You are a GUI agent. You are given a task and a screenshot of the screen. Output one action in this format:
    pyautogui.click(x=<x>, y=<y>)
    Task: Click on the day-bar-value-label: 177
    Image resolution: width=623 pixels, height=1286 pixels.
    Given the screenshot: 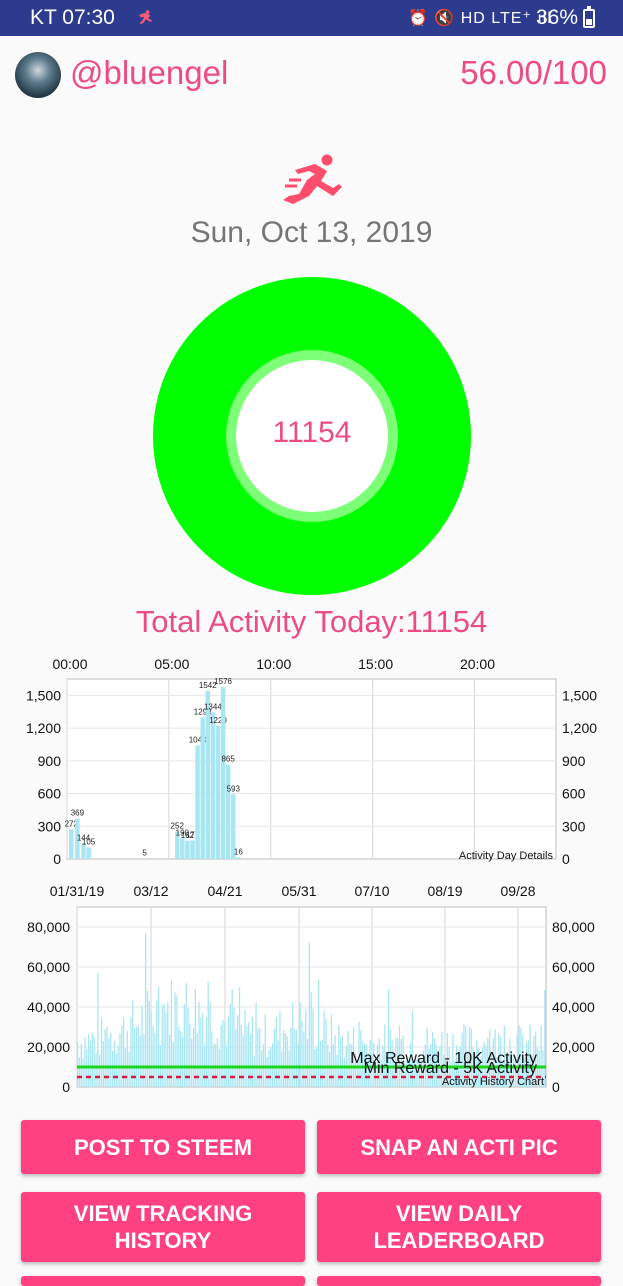 What is the action you would take?
    pyautogui.click(x=193, y=834)
    